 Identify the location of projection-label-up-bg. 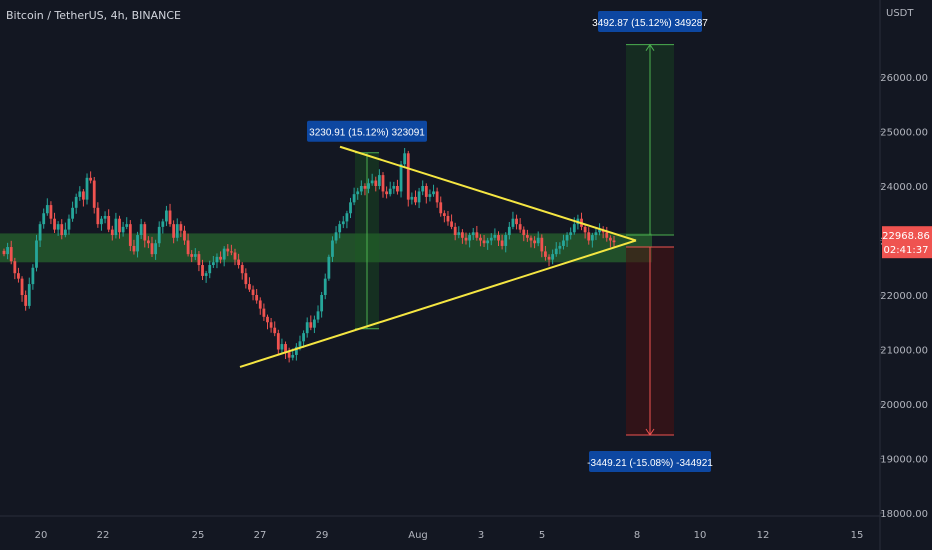
(650, 21).